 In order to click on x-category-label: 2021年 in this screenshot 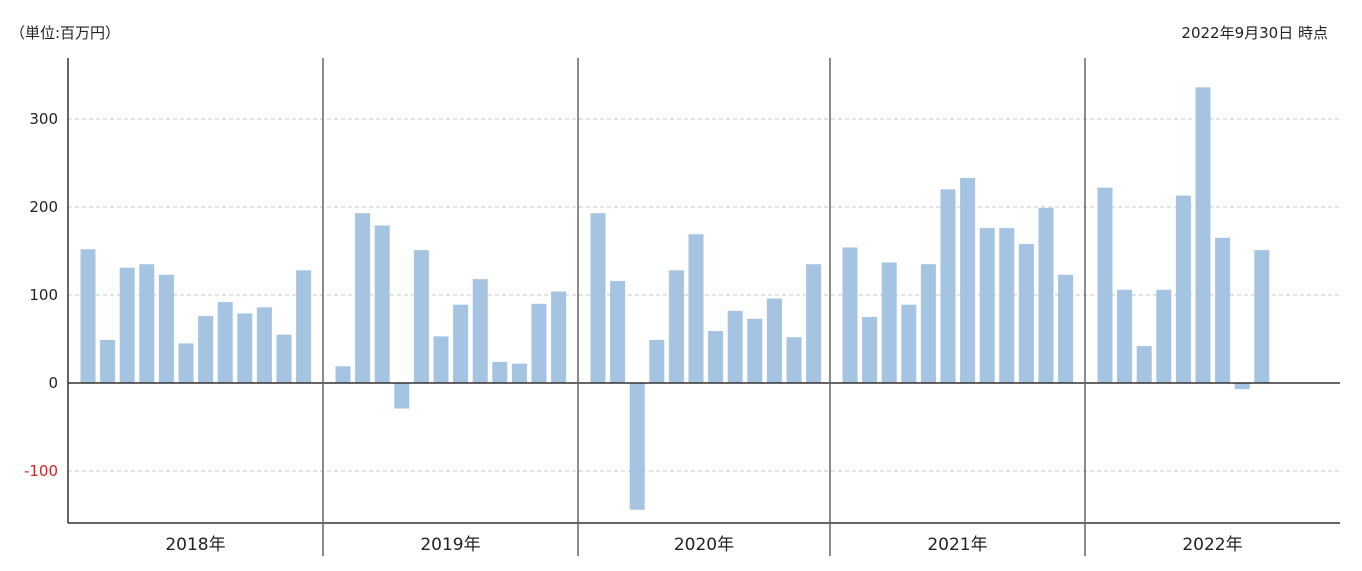, I will do `click(957, 545)`.